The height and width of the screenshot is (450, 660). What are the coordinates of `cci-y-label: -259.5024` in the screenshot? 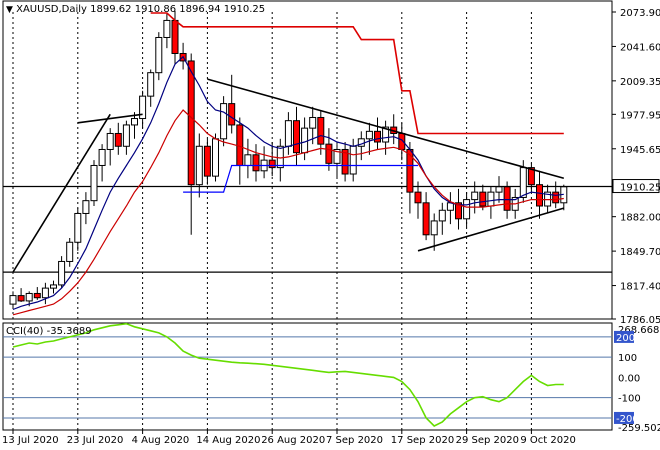 It's located at (639, 428).